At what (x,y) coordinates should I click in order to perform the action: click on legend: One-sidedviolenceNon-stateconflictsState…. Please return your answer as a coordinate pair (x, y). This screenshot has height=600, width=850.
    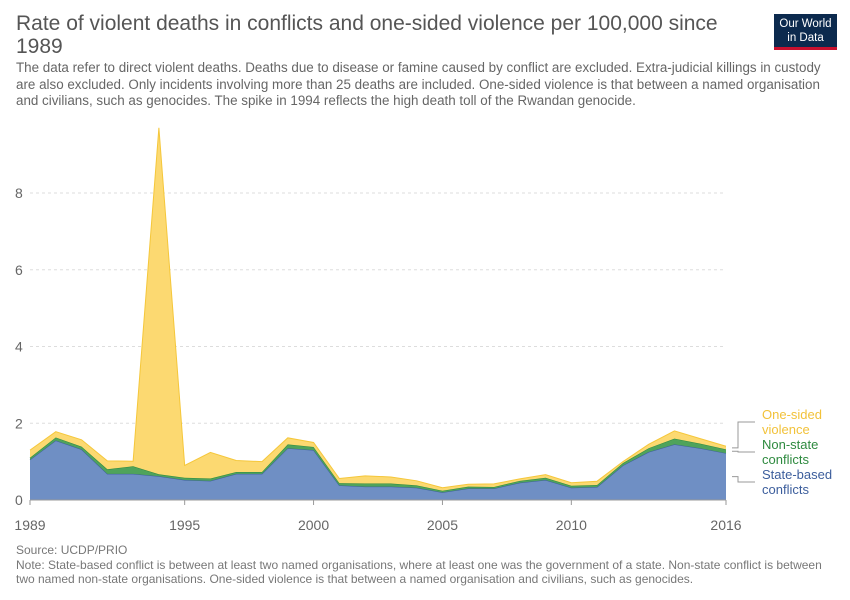
    Looking at the image, I should click on (782, 452).